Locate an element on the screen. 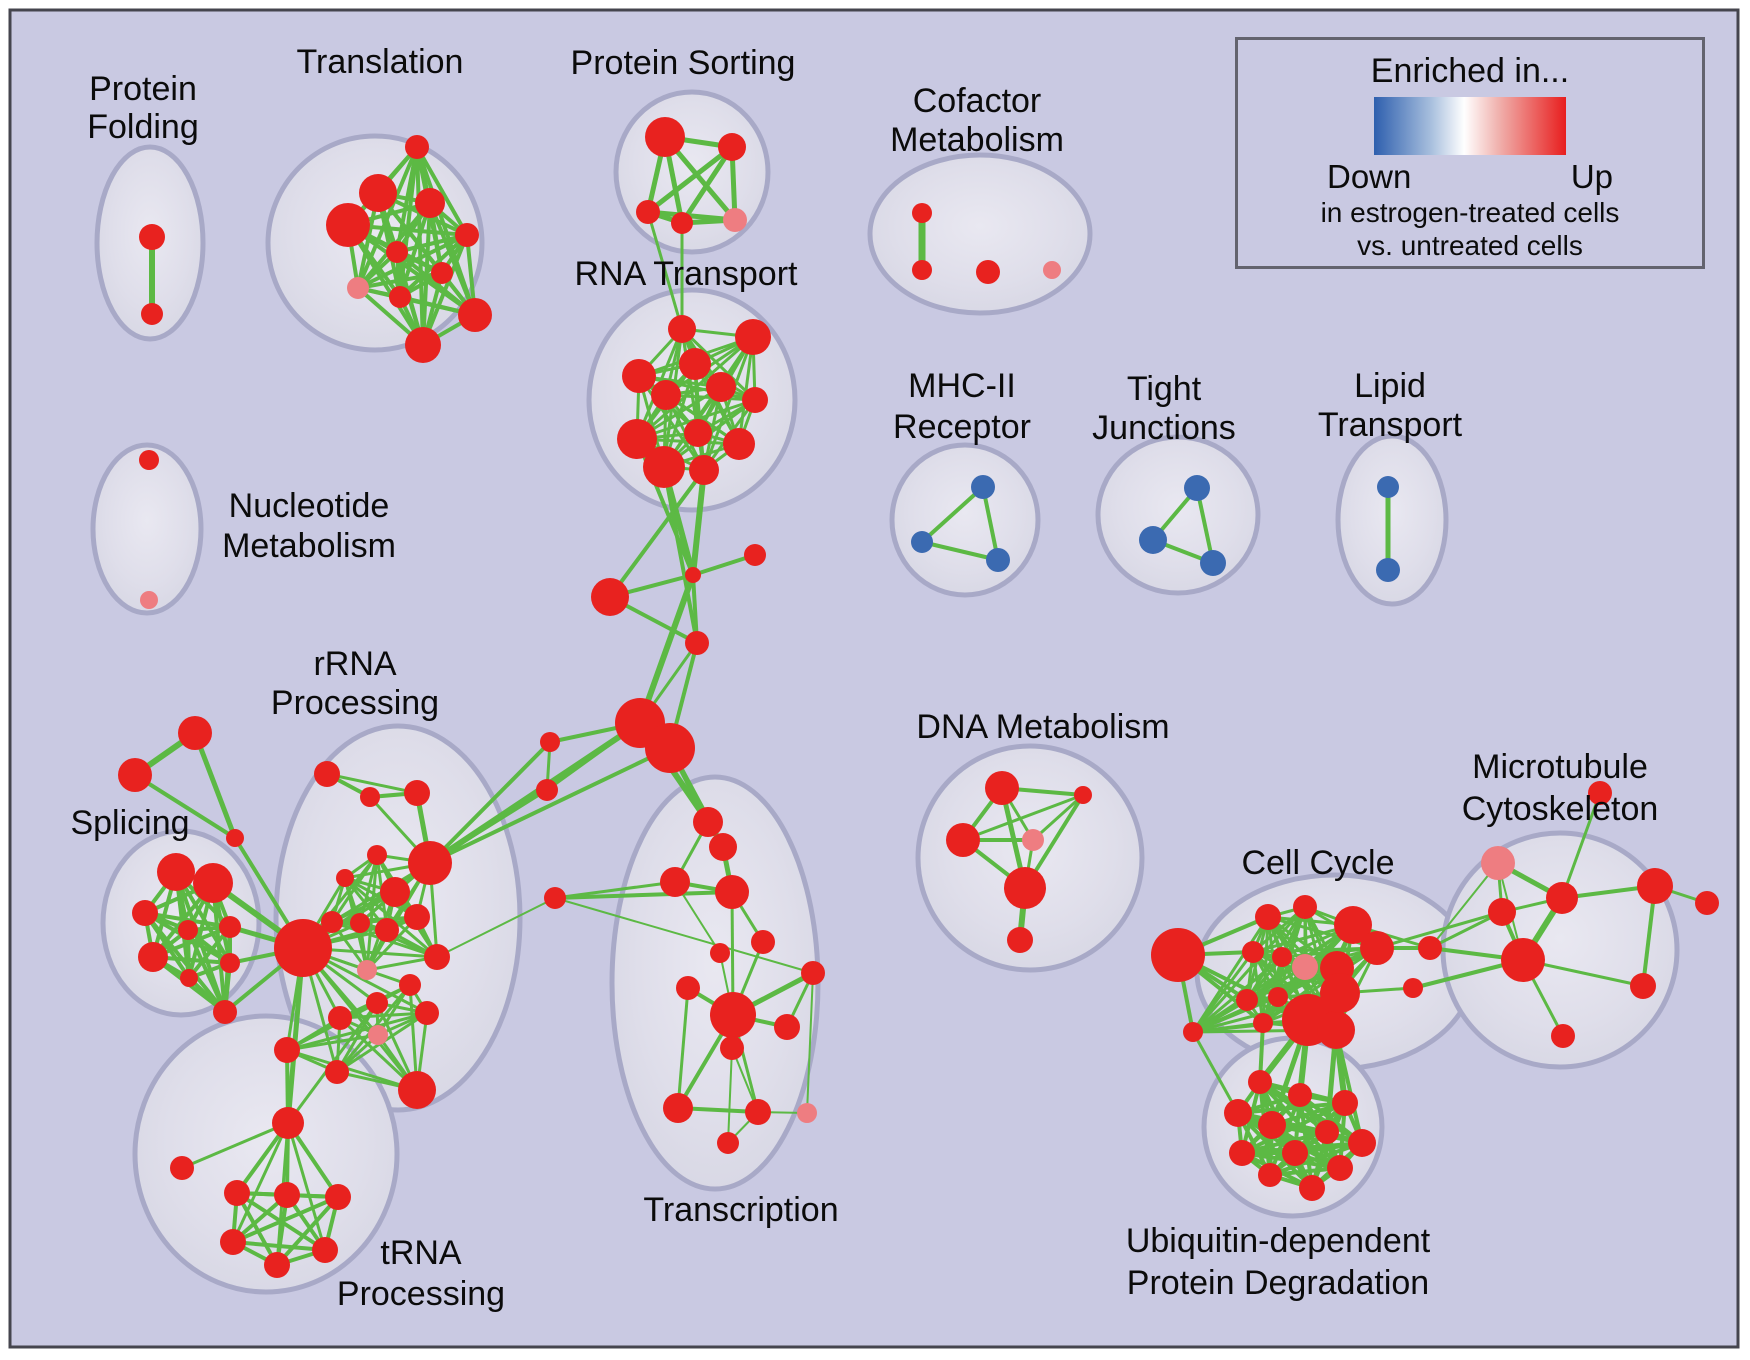 Image resolution: width=1750 pixels, height=1360 pixels. network-node-s7 is located at coordinates (230, 963).